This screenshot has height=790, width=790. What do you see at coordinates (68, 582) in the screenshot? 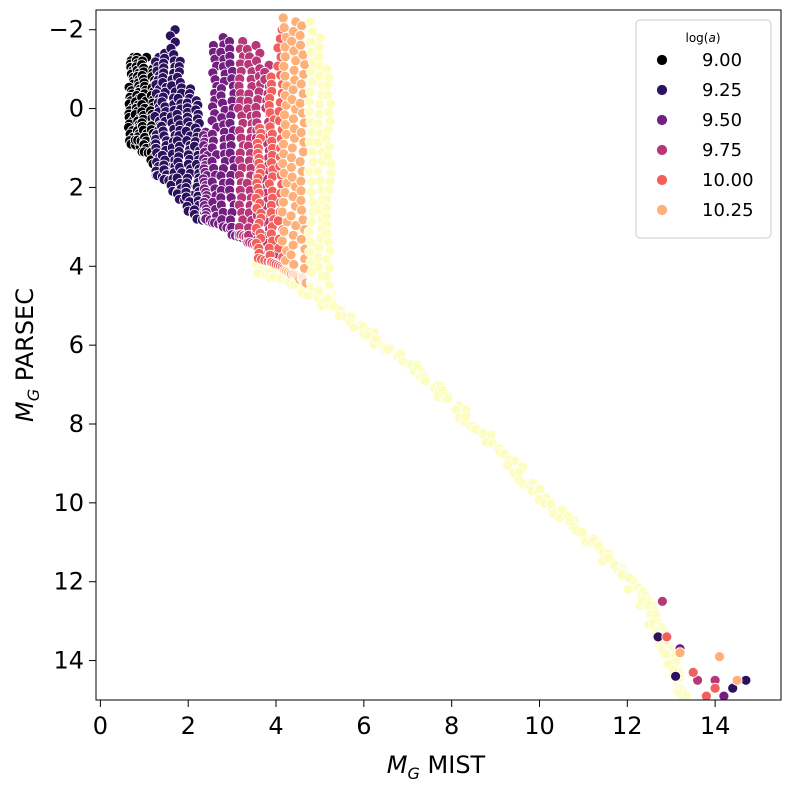
I see `y-tick-label: 12` at bounding box center [68, 582].